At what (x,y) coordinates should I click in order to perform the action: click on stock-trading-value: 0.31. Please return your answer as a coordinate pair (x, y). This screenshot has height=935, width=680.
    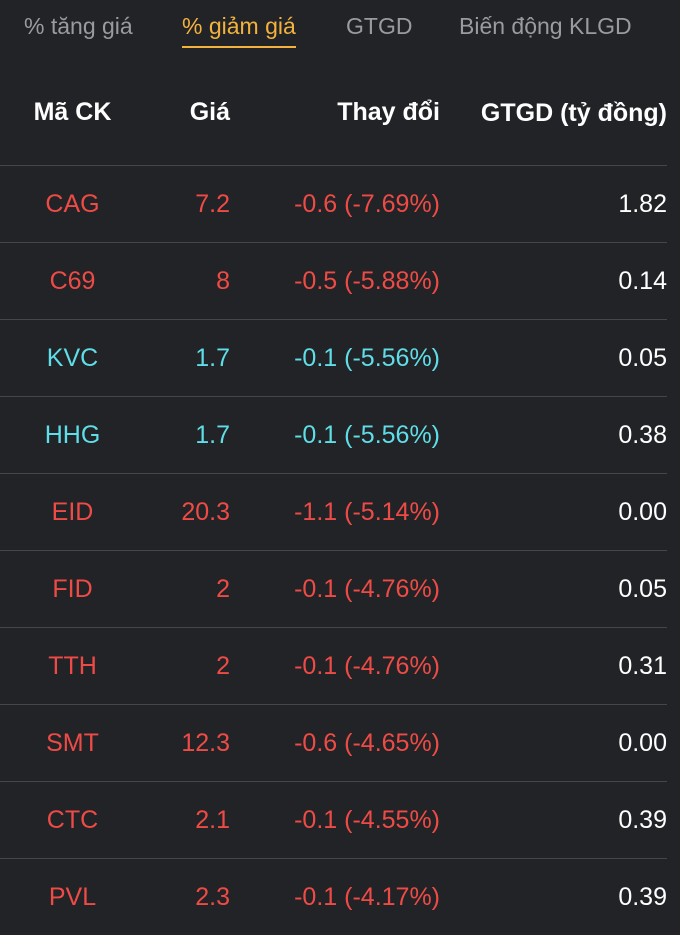
    Looking at the image, I should click on (553, 666).